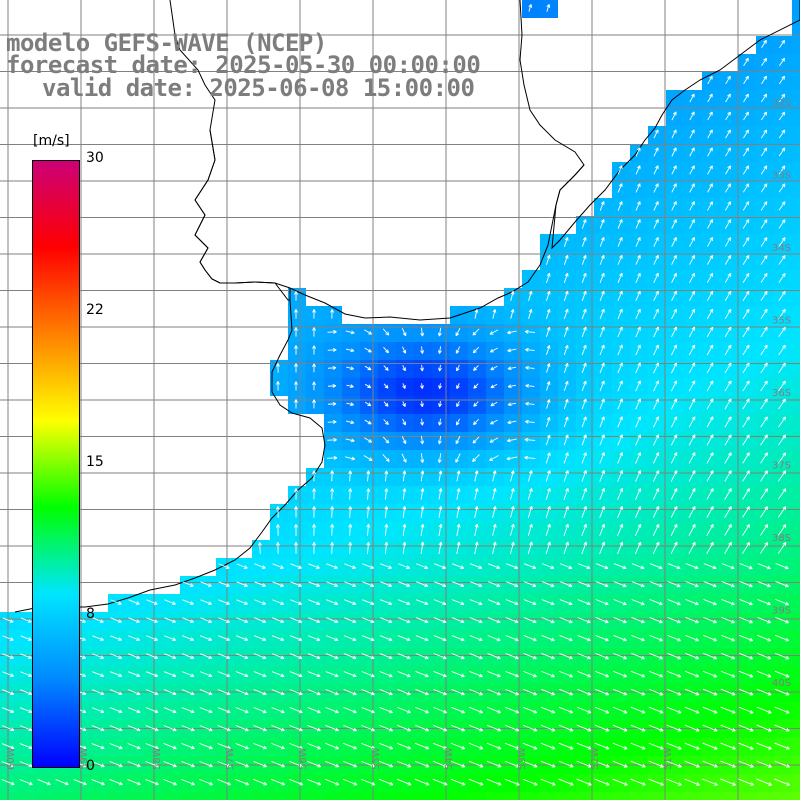 The height and width of the screenshot is (800, 800). Describe the element at coordinates (303, 758) in the screenshot. I see `lon-label: 56W` at that location.